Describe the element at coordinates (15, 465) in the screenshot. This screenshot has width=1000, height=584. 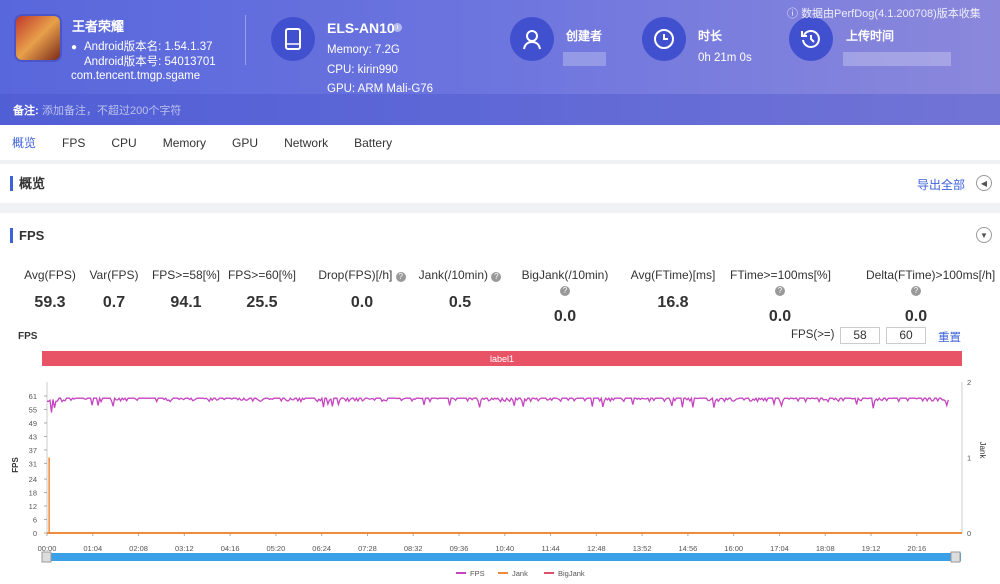
I see `y-axis-label: FPS` at that location.